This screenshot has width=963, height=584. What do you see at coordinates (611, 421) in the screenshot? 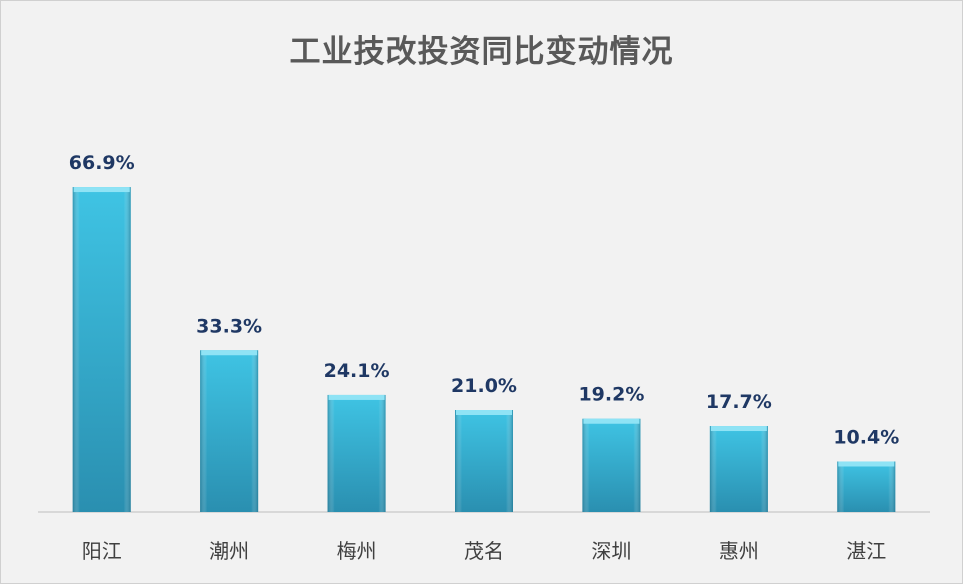
I see `bar-cap-深圳` at bounding box center [611, 421].